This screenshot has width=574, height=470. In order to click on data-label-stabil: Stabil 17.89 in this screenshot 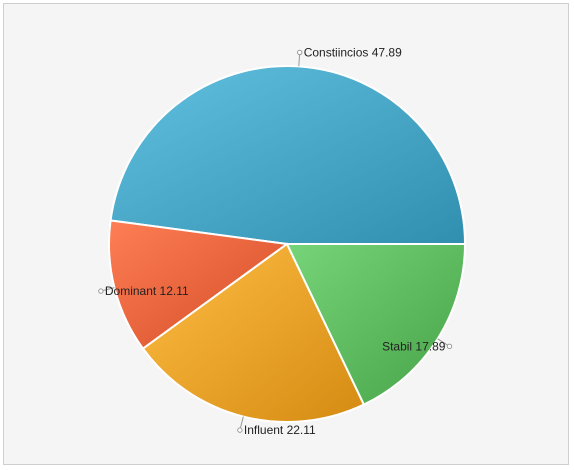, I will do `click(414, 346)`.